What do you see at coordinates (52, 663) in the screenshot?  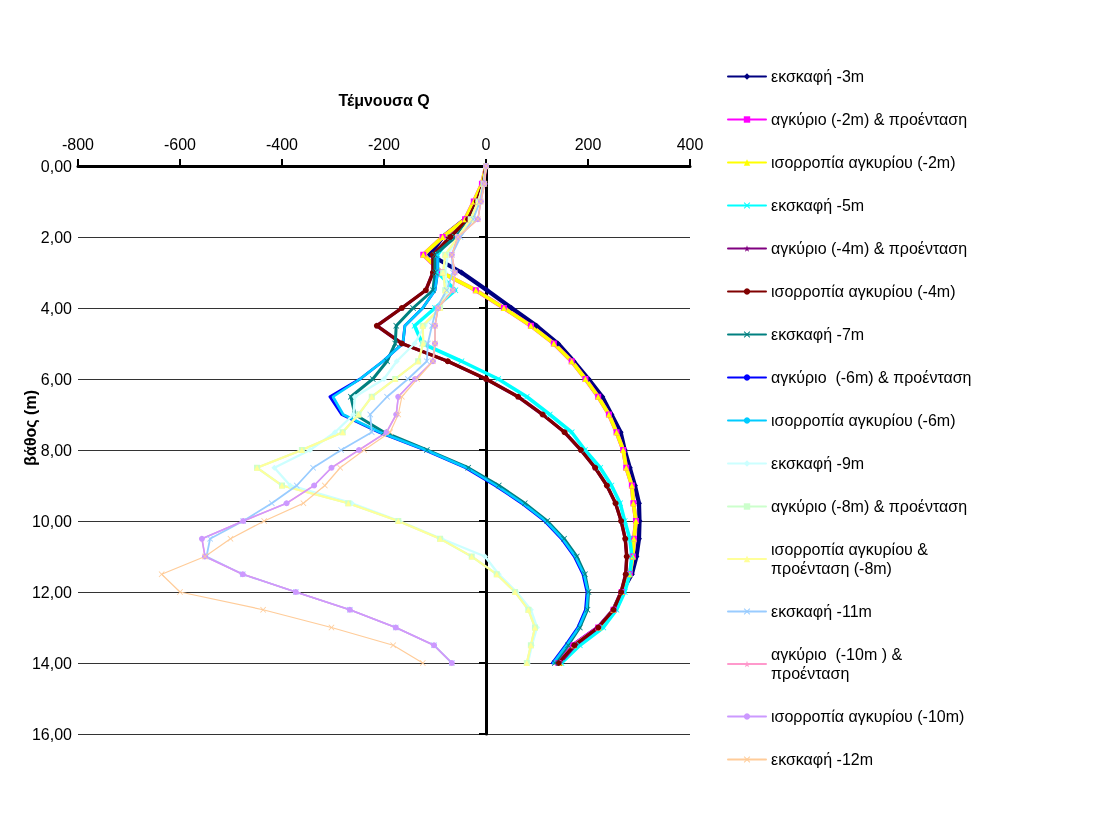 I see `y-tick-label: 14,00` at bounding box center [52, 663].